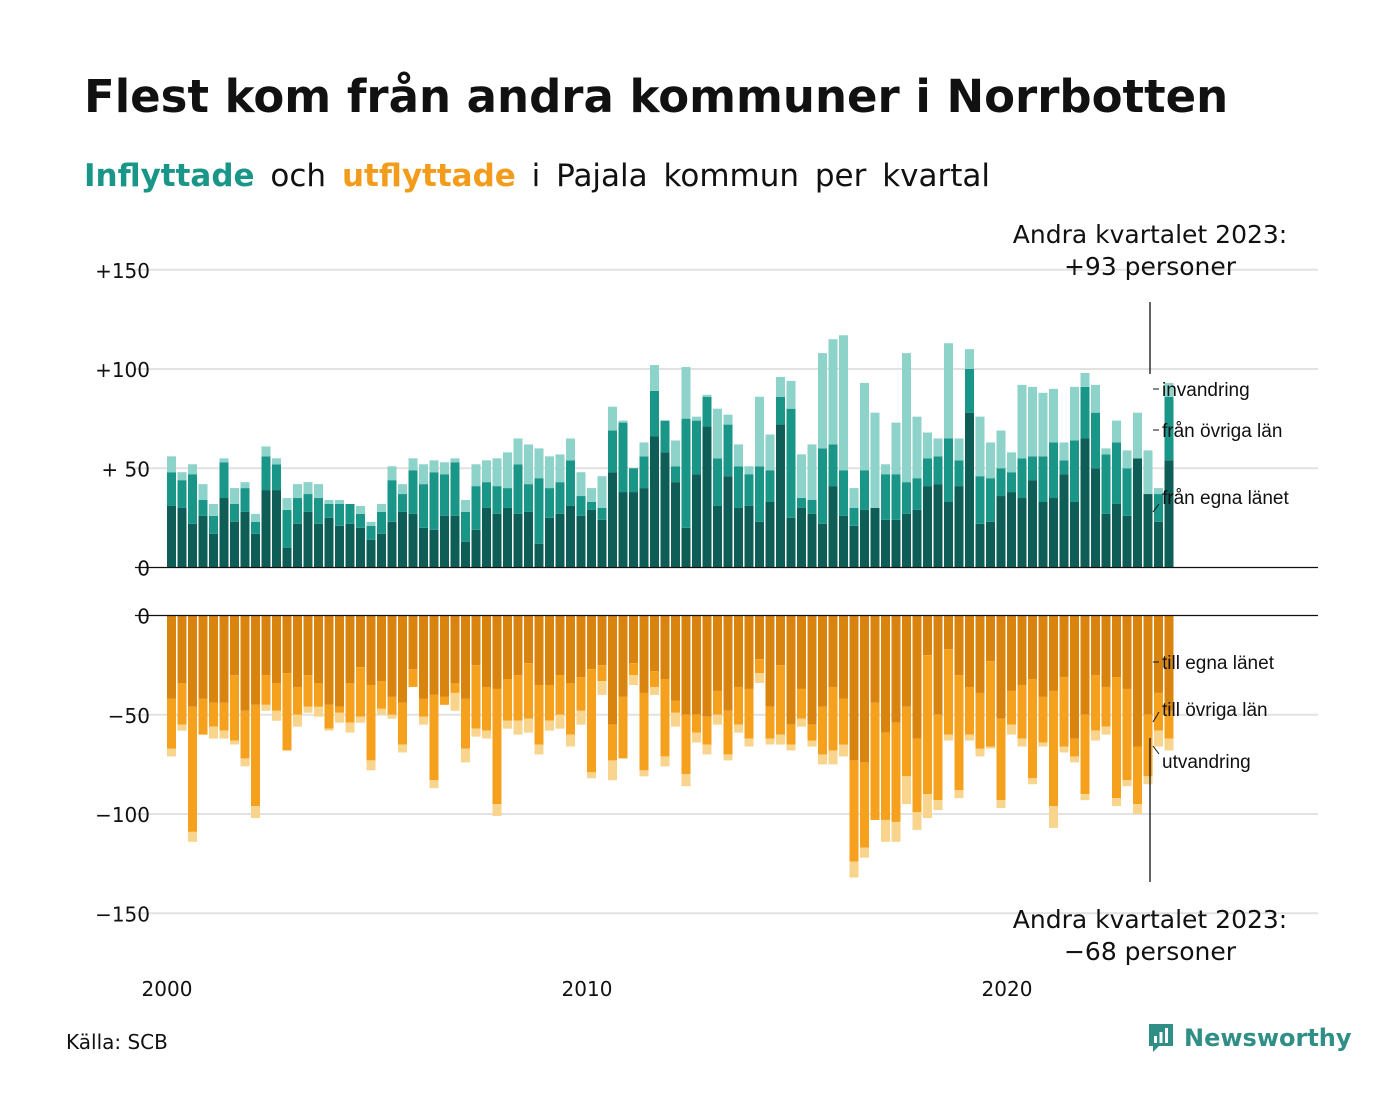 The image size is (1400, 1120). I want to click on newsworthy-logo-icon, so click(1161, 1038).